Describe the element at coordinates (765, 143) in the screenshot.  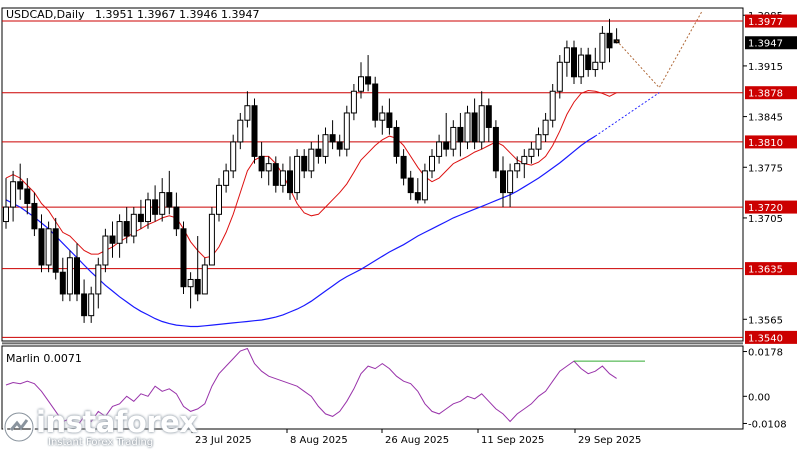
I see `level-label: 1.3810` at that location.